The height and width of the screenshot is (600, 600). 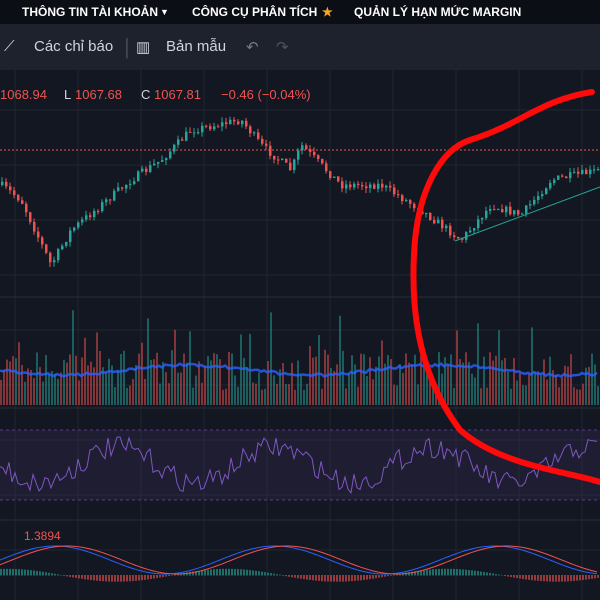 What do you see at coordinates (74, 46) in the screenshot?
I see `indicators-button: Các chỉ báo` at bounding box center [74, 46].